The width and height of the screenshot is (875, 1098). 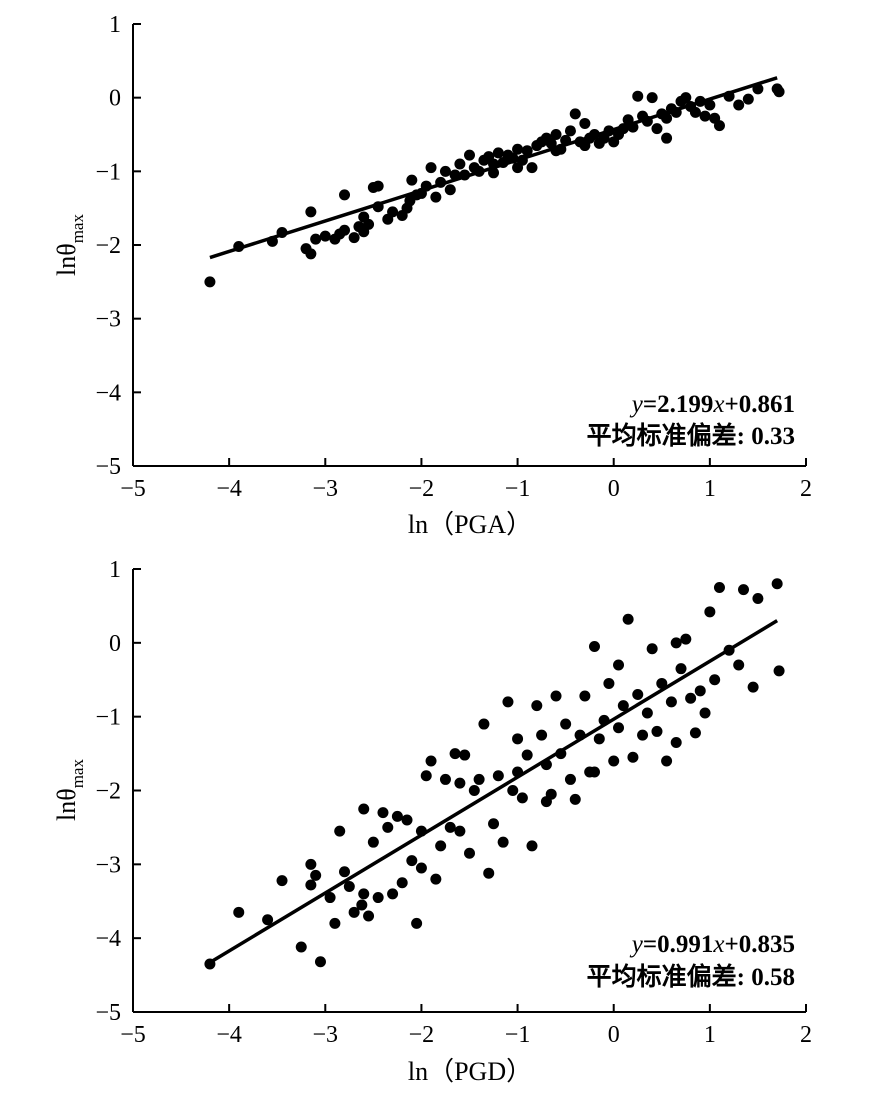 What do you see at coordinates (229, 1035) in the screenshot?
I see `x-tick-label: −4` at bounding box center [229, 1035].